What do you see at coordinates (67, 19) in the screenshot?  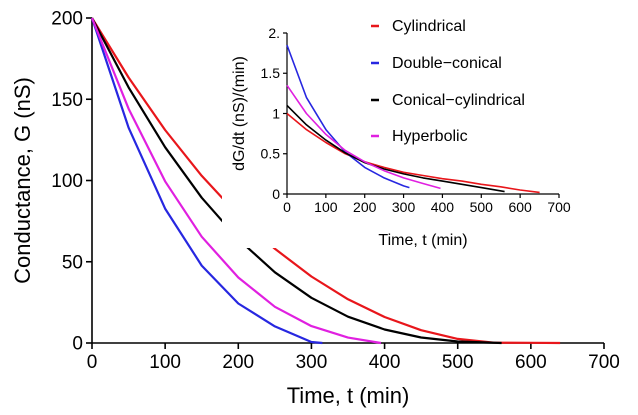 I see `y-tick-label: 200` at bounding box center [67, 19].